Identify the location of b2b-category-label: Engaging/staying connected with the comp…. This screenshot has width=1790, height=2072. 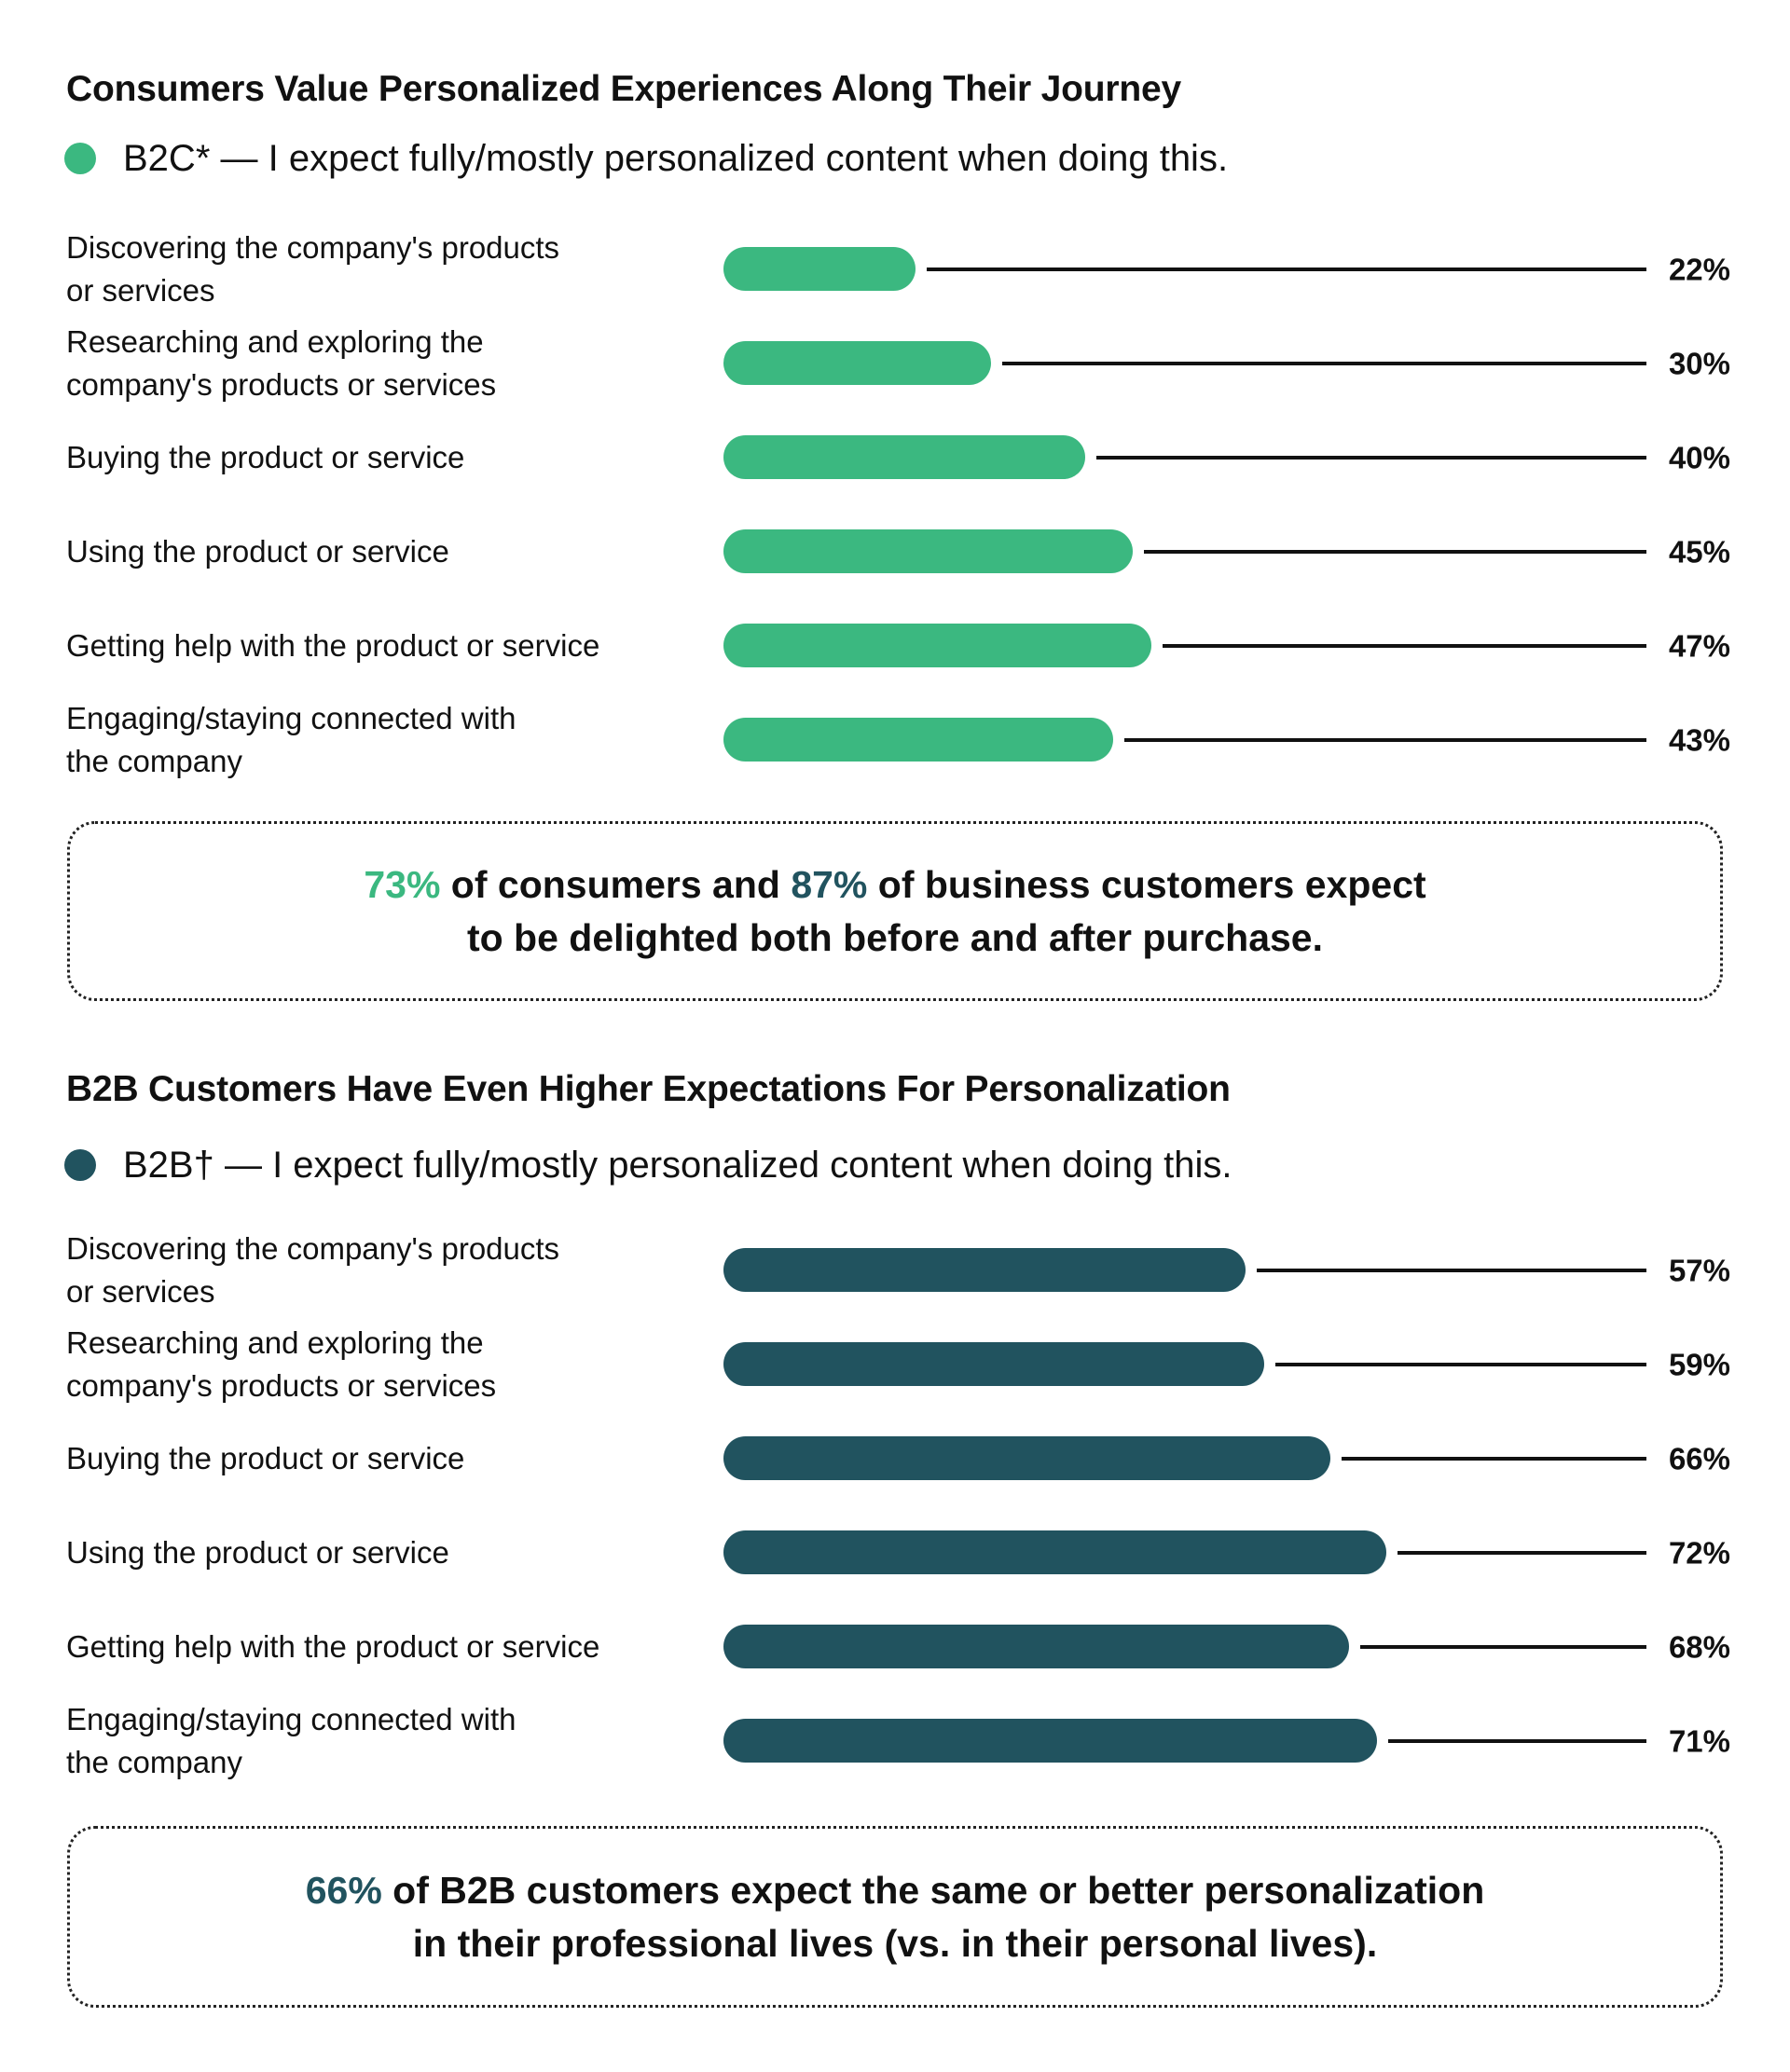
(291, 1740).